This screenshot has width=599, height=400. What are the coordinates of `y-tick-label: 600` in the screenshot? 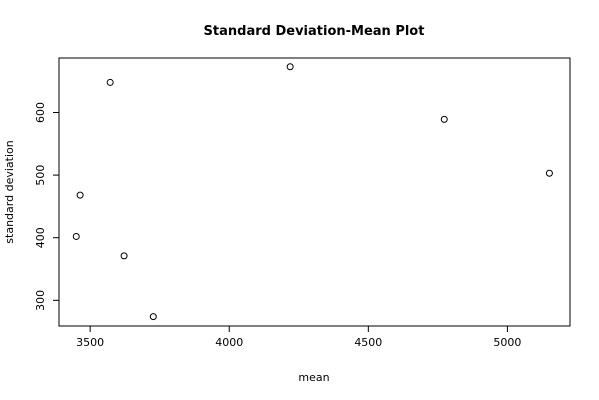 It's located at (40, 112).